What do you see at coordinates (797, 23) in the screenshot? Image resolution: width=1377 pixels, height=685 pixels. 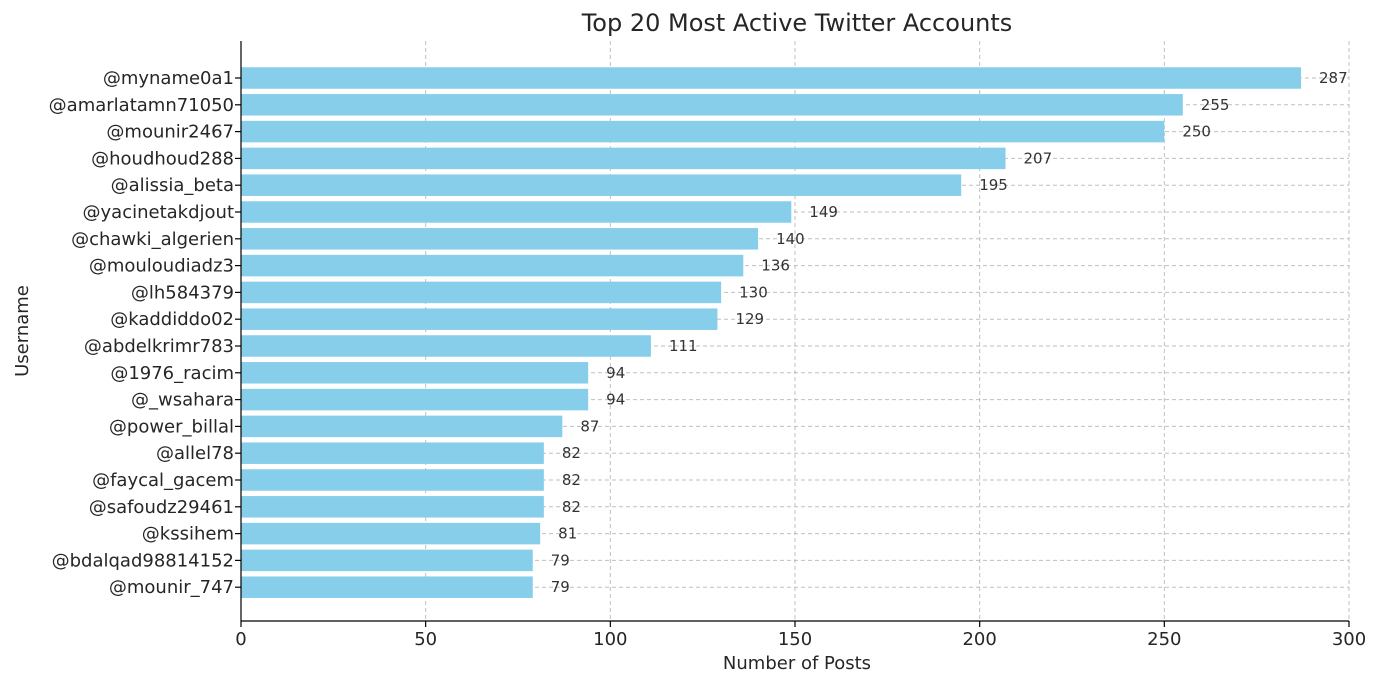 I see `chart-title: Top 20 Most Active Twitter Accounts` at bounding box center [797, 23].